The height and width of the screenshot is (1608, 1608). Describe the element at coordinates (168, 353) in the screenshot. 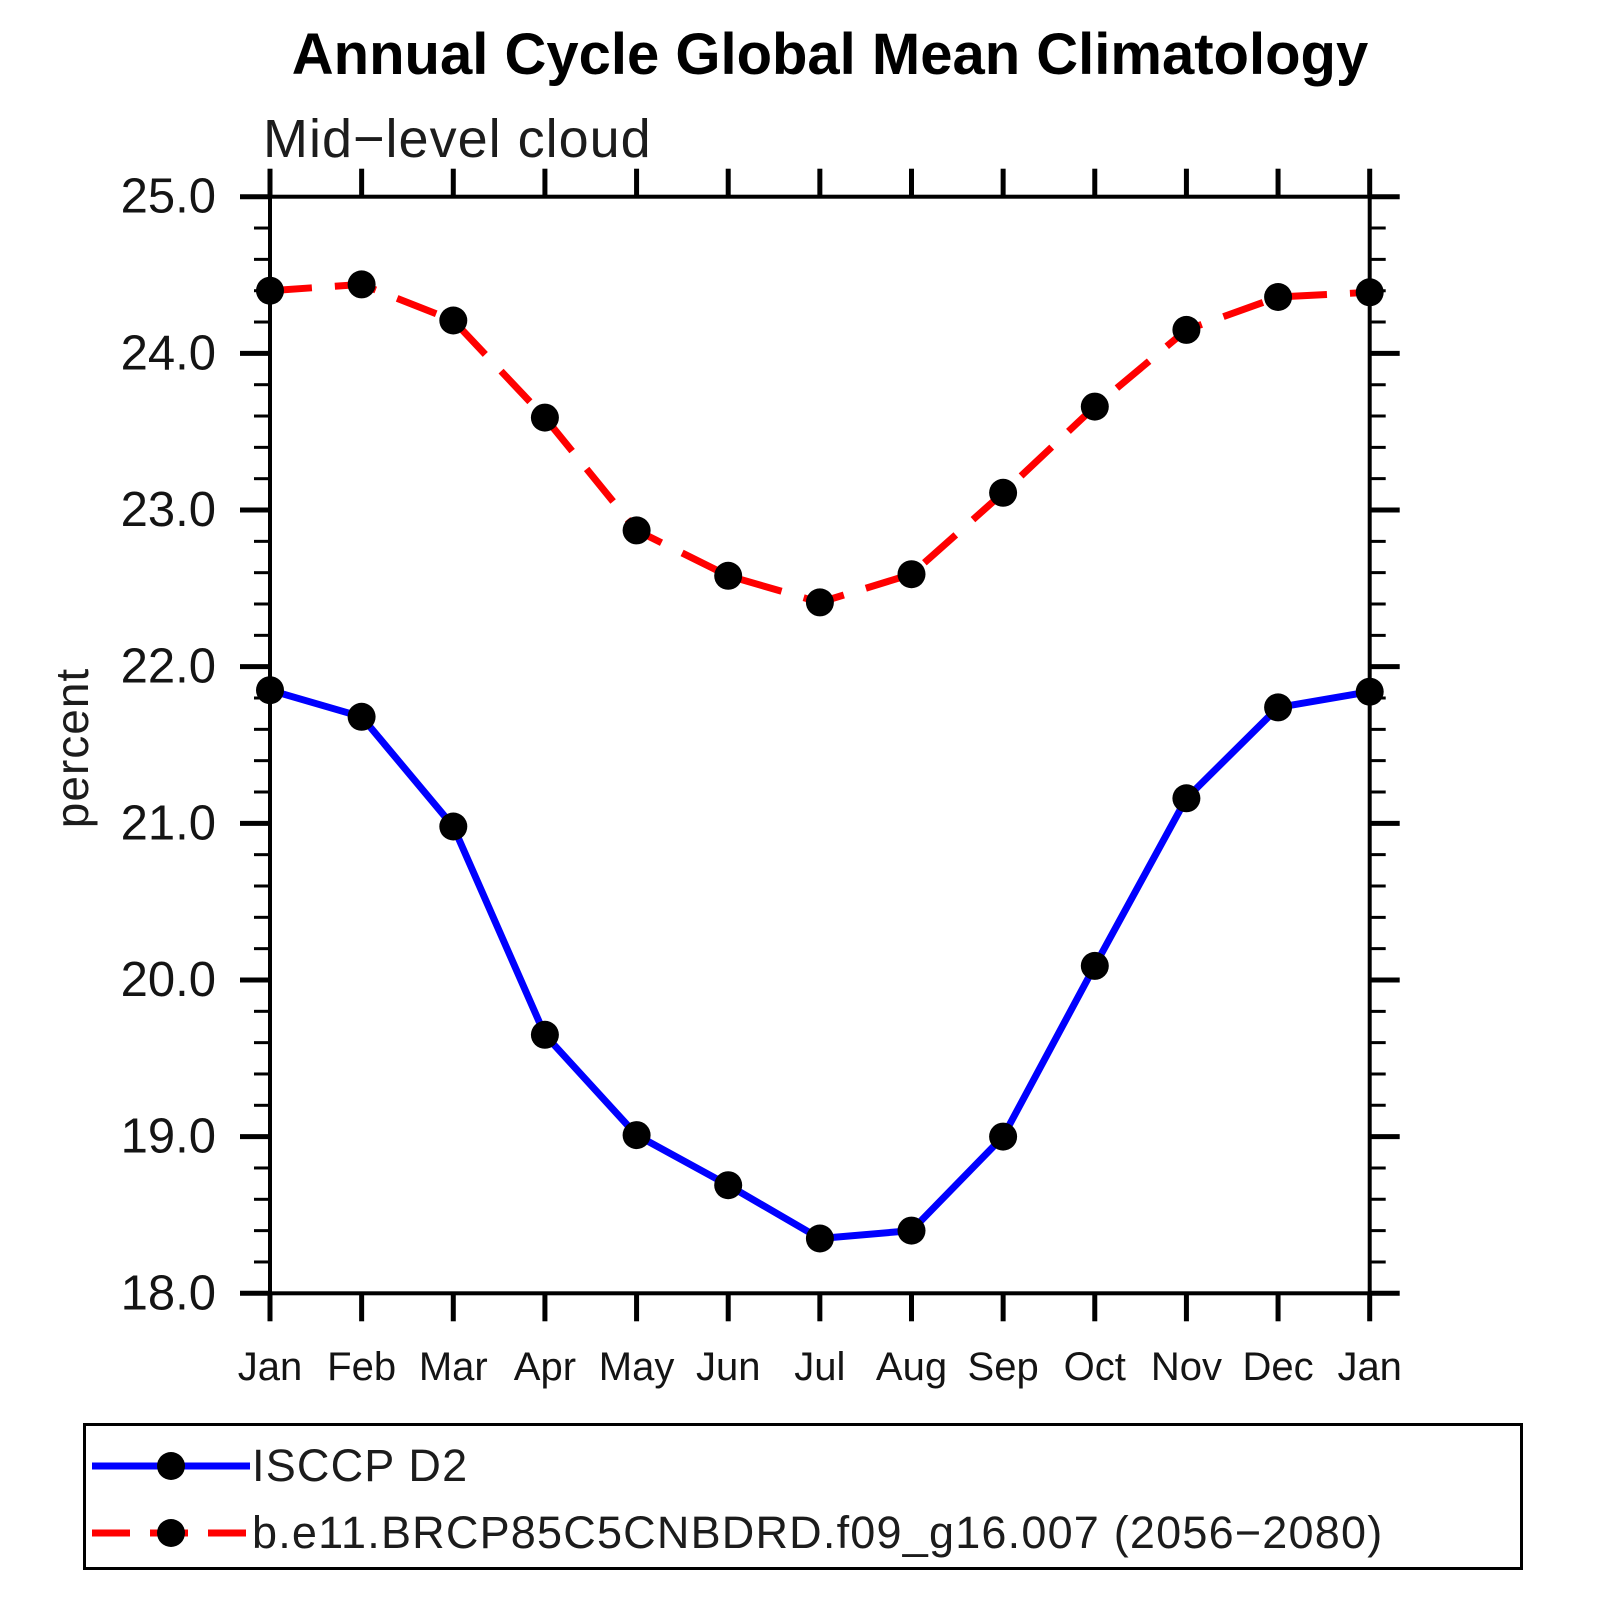

I see `y-tick-label: 24.0` at that location.